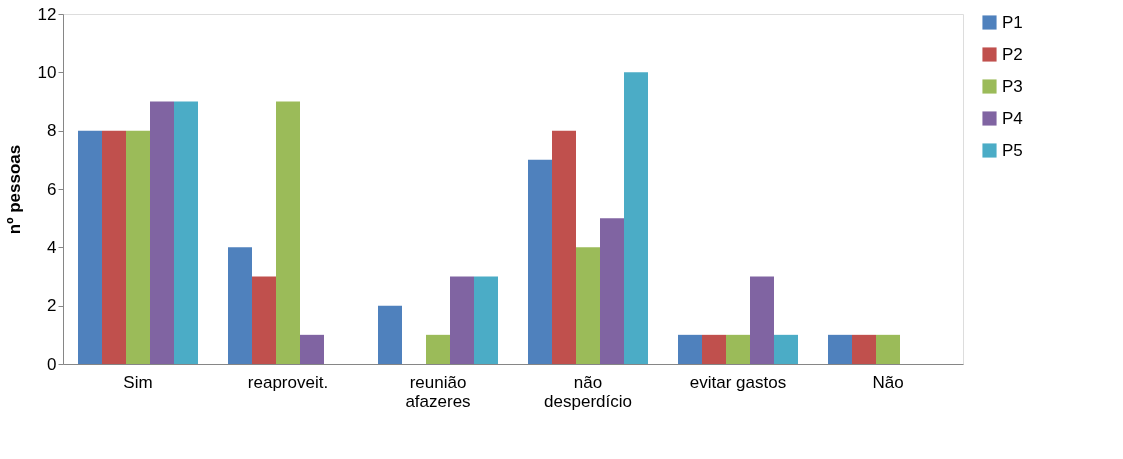 The image size is (1123, 459). What do you see at coordinates (52, 189) in the screenshot?
I see `y-tick-label: 6` at bounding box center [52, 189].